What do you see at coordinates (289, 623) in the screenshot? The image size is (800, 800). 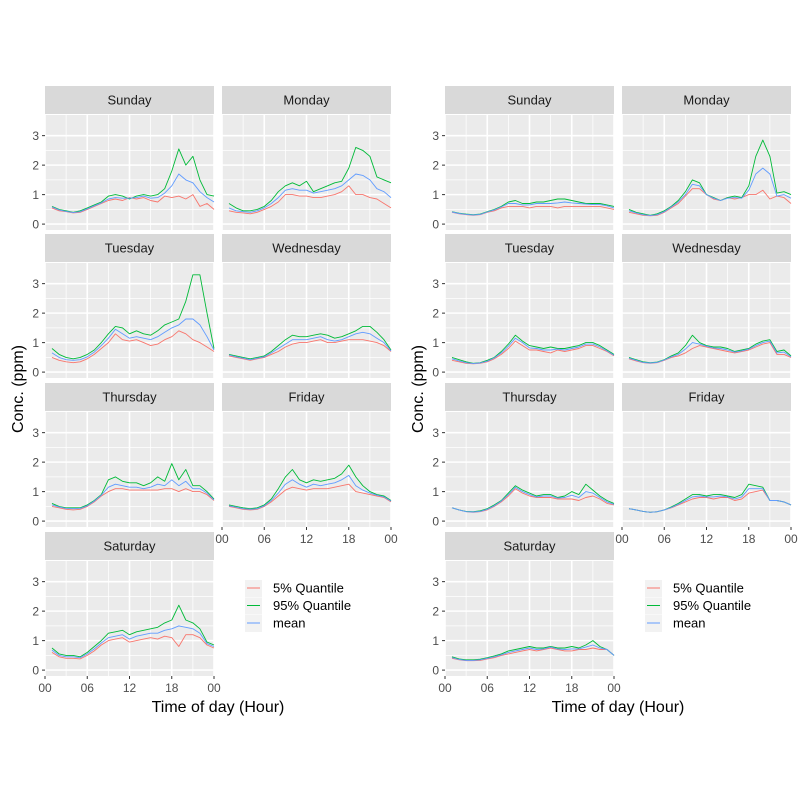 I see `legend-label: mean` at bounding box center [289, 623].